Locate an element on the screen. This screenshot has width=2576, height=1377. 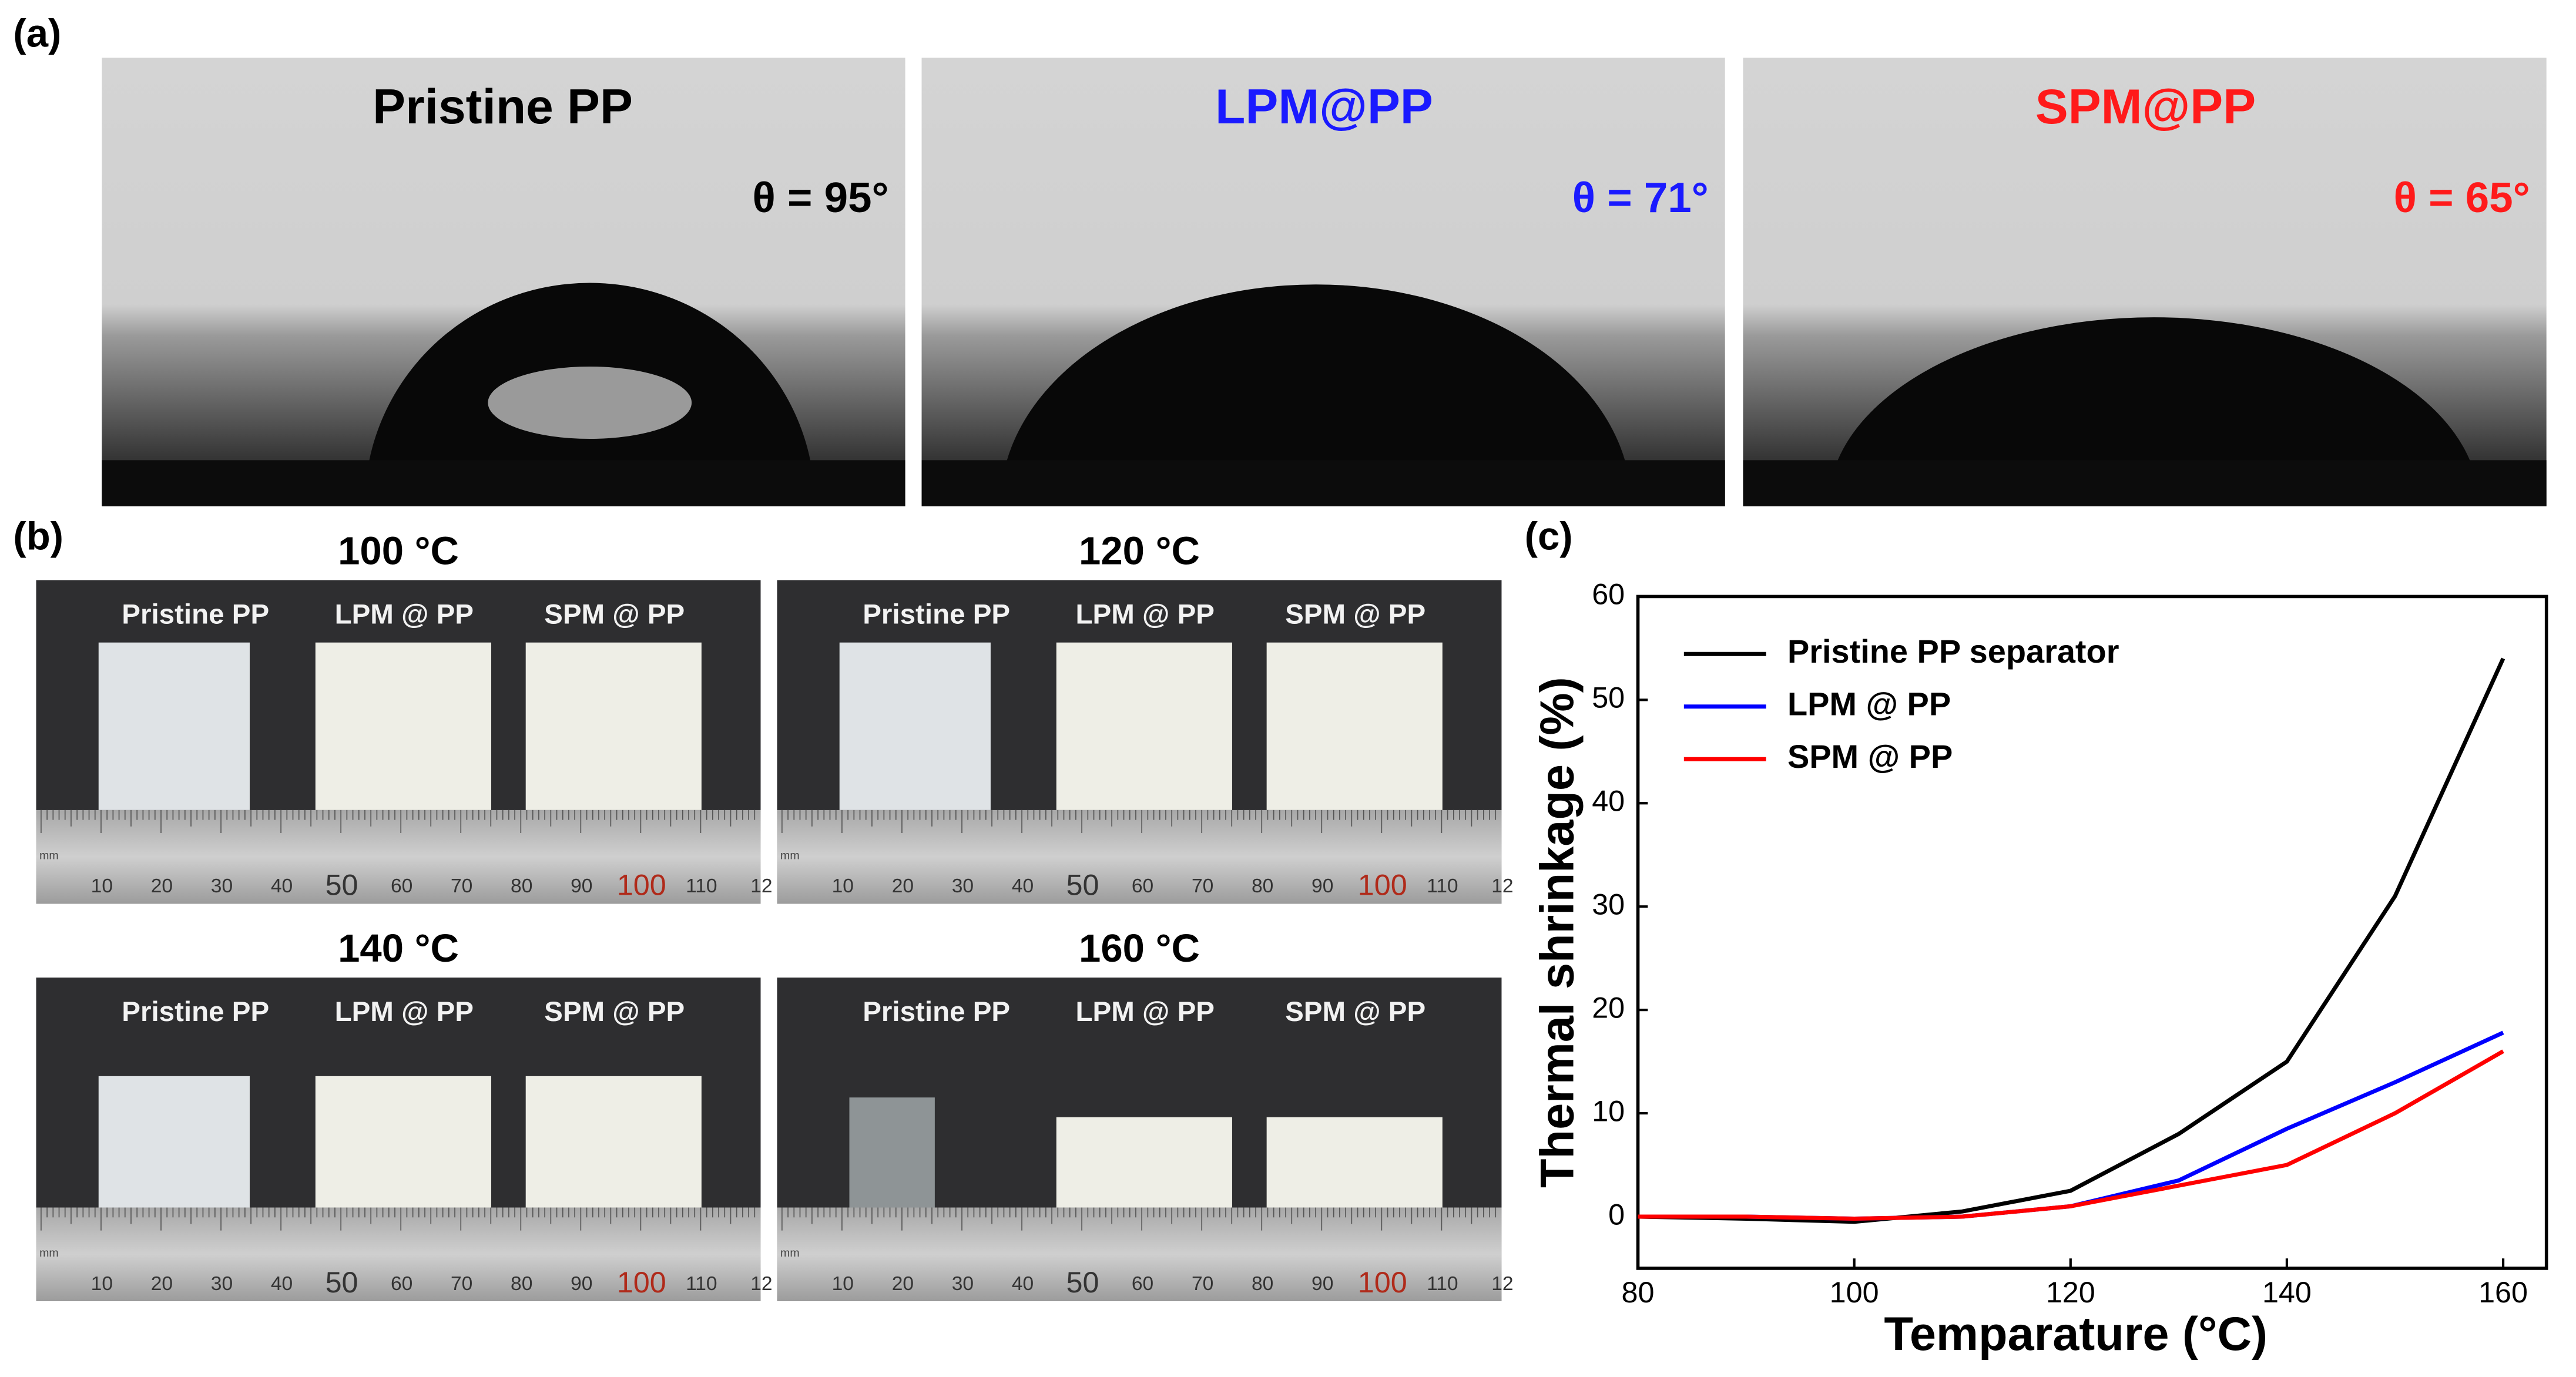
x-tick-label: 140 is located at coordinates (2287, 1292).